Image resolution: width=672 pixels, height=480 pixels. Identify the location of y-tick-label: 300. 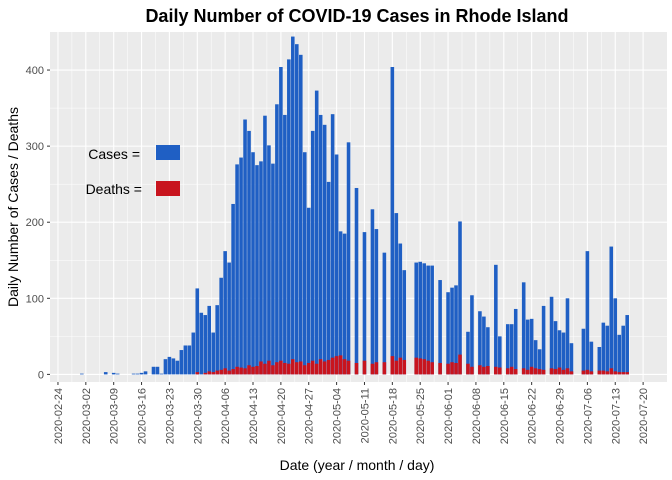
(35, 147).